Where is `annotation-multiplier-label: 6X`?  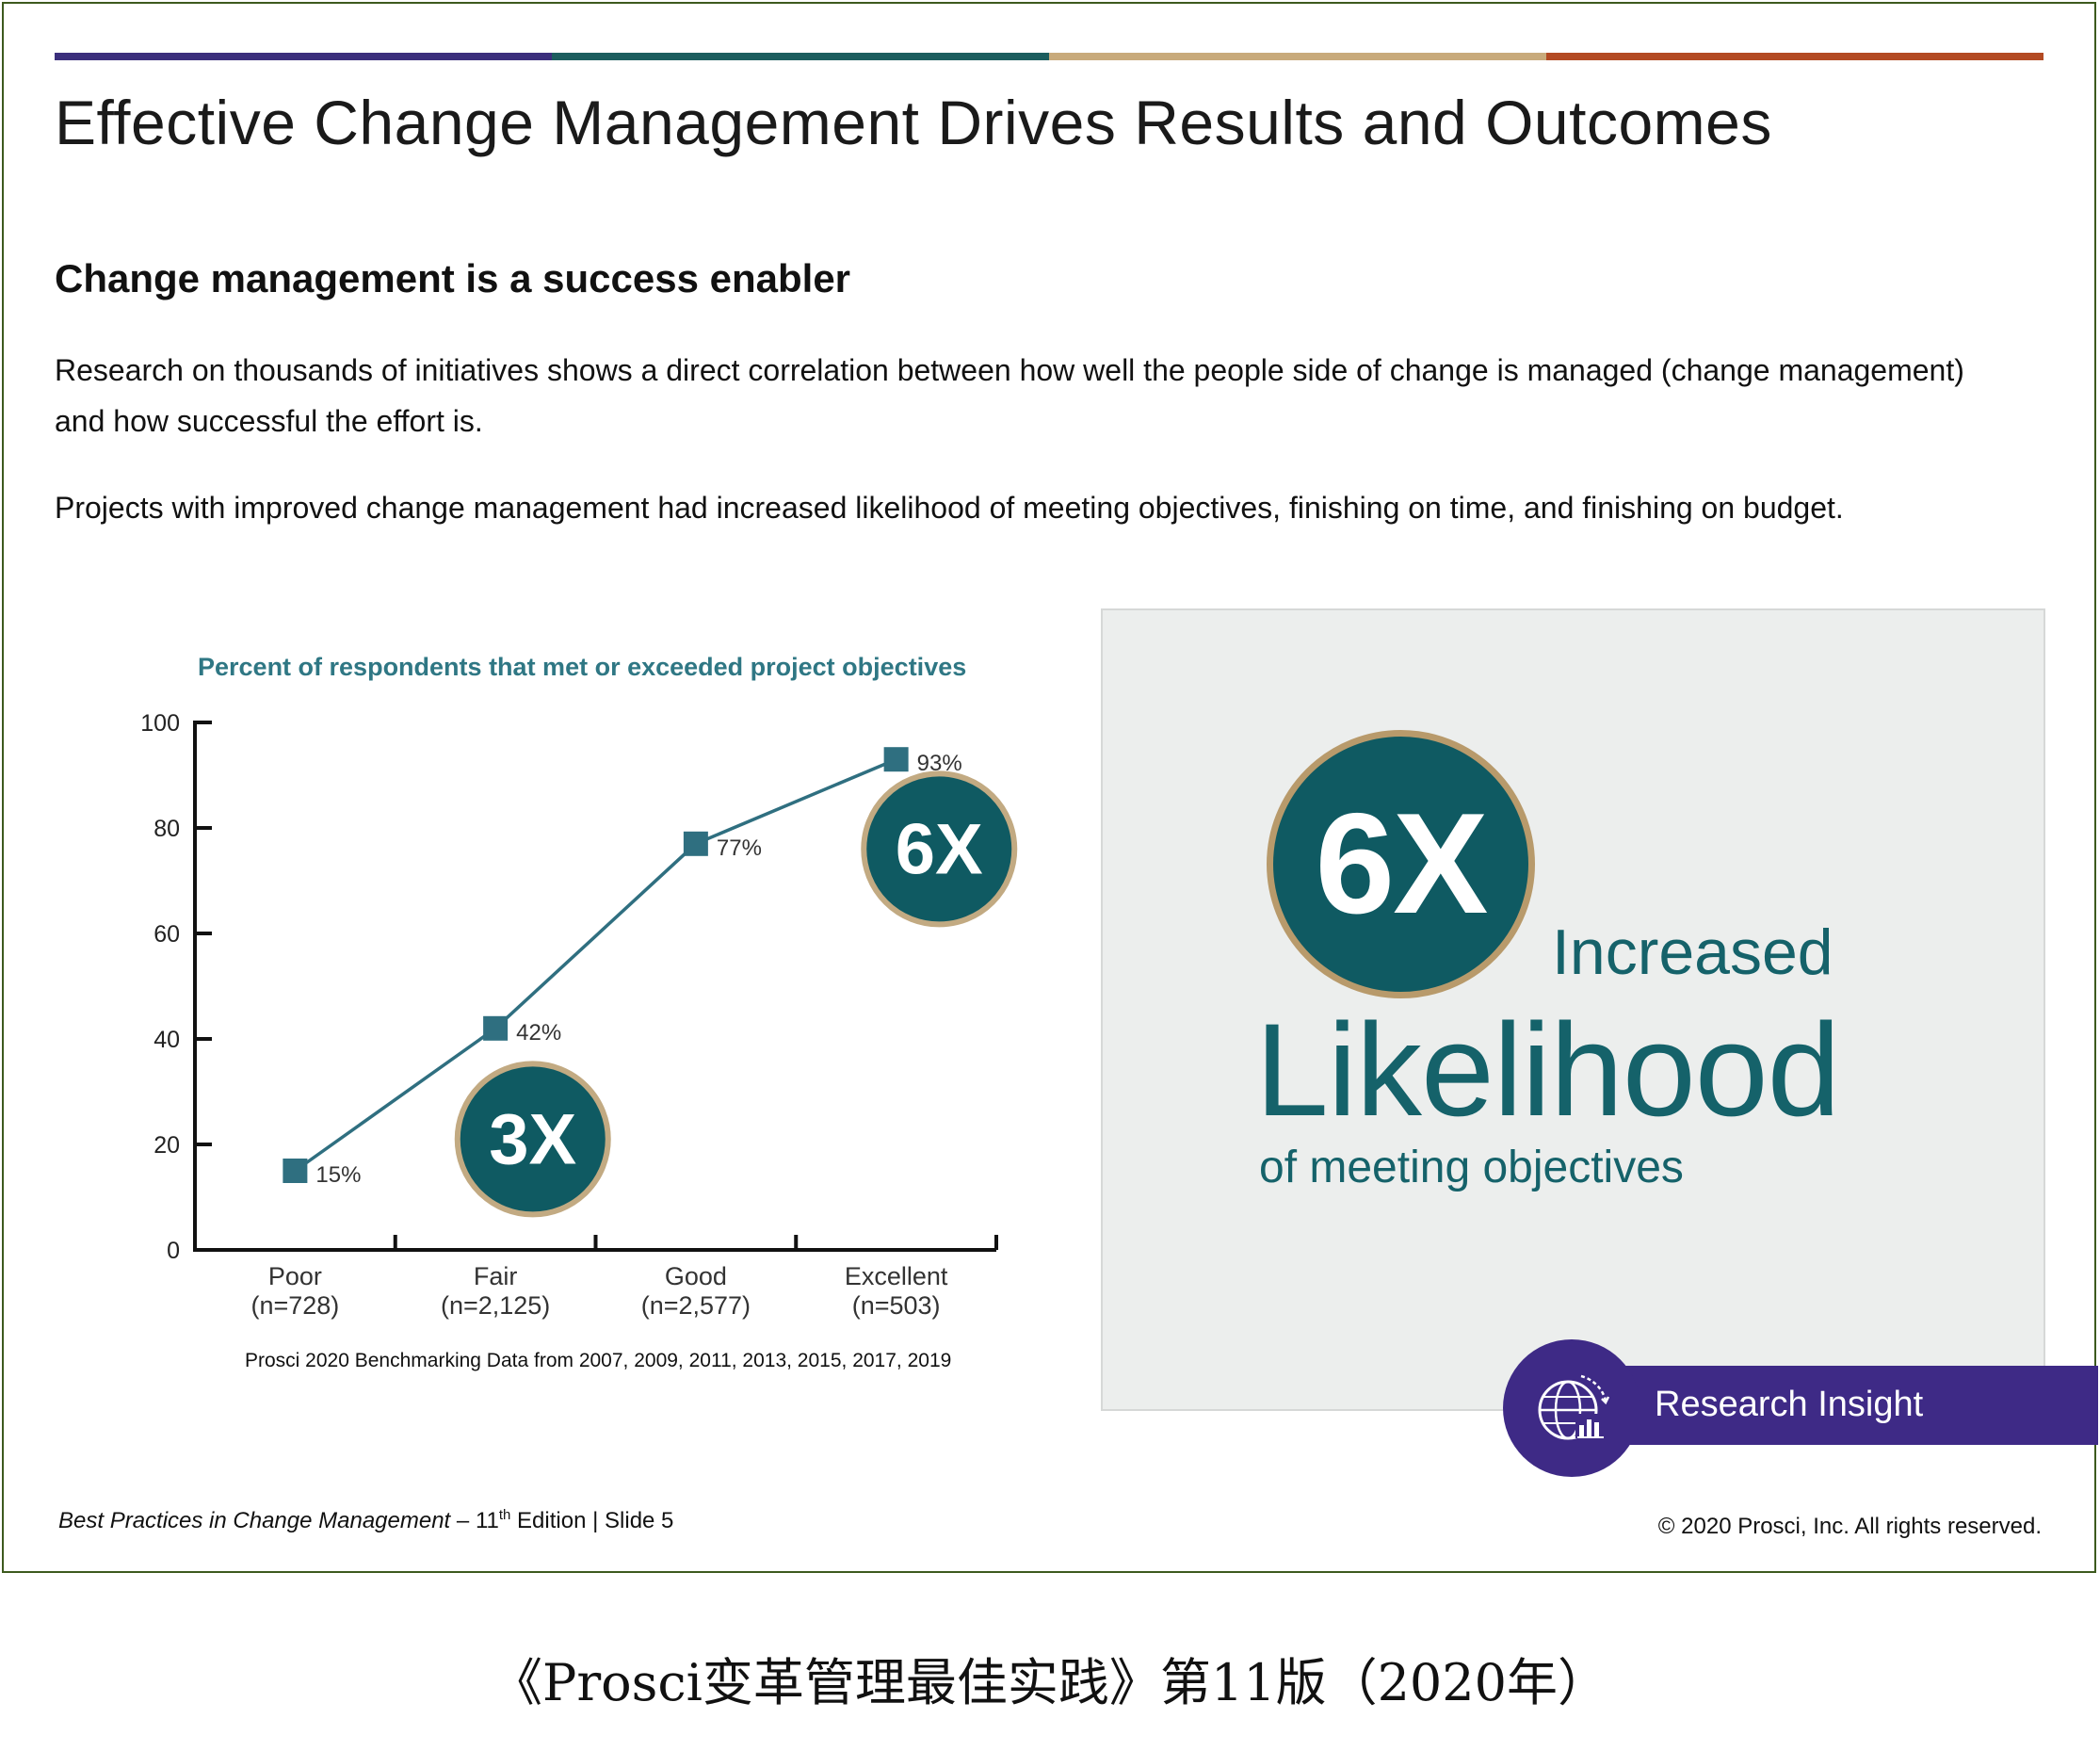
annotation-multiplier-label: 6X is located at coordinates (939, 849).